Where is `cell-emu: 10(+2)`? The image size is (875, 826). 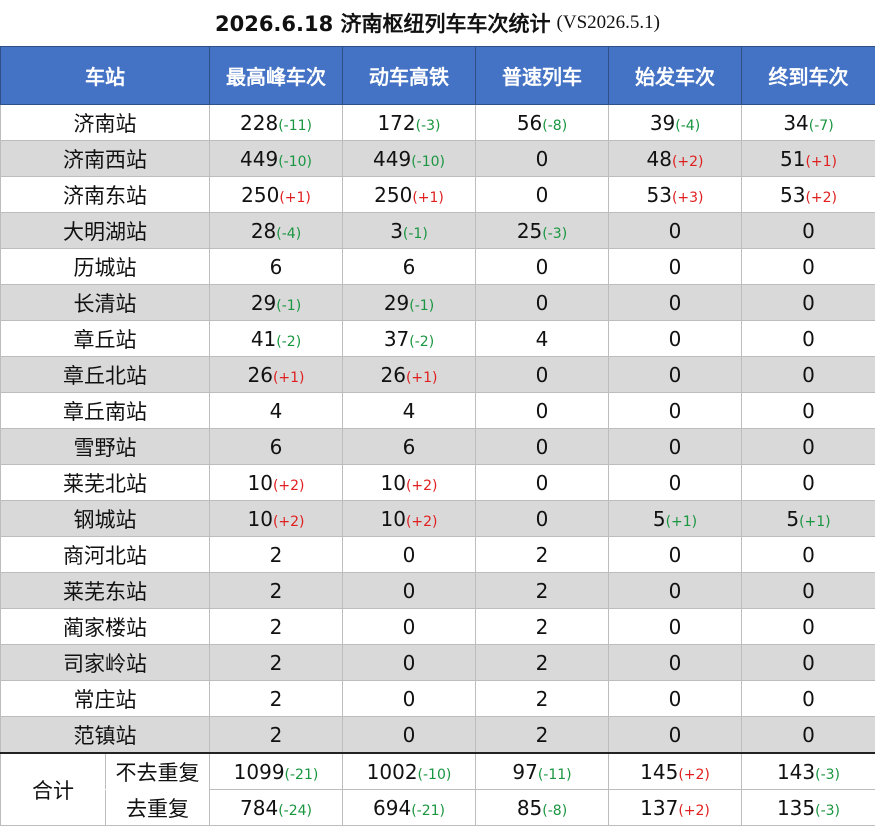
cell-emu: 10(+2) is located at coordinates (409, 483).